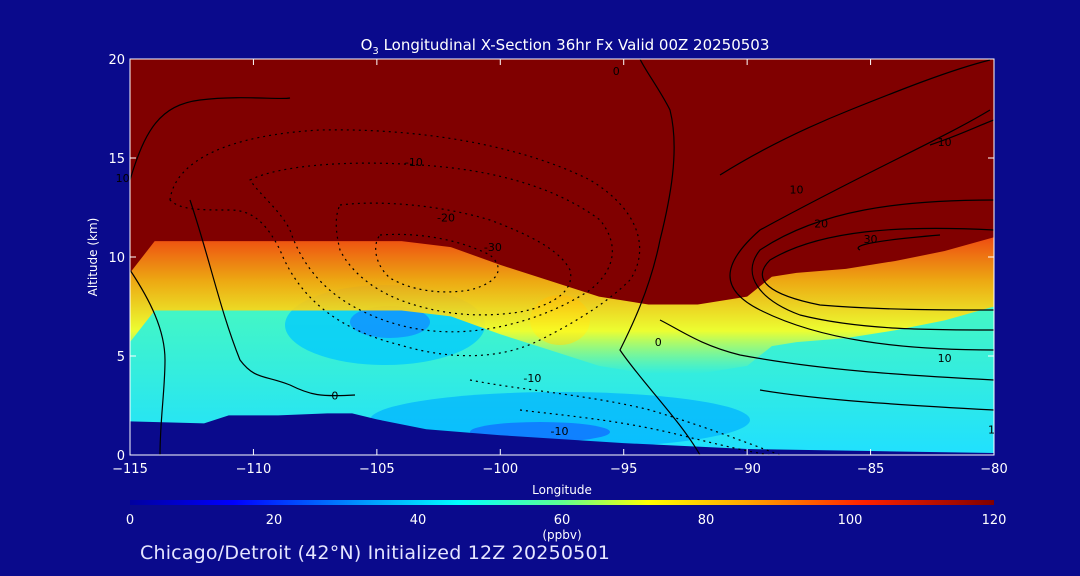 This screenshot has height=576, width=1080. What do you see at coordinates (871, 239) in the screenshot?
I see `contour-label: 30` at bounding box center [871, 239].